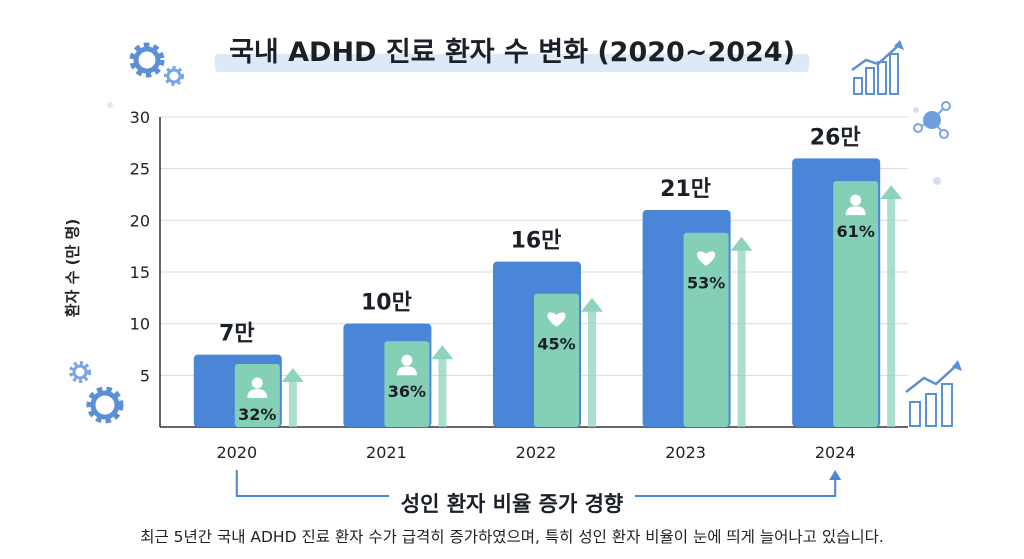 The image size is (1024, 559). What do you see at coordinates (932, 120) in the screenshot?
I see `network-icon` at bounding box center [932, 120].